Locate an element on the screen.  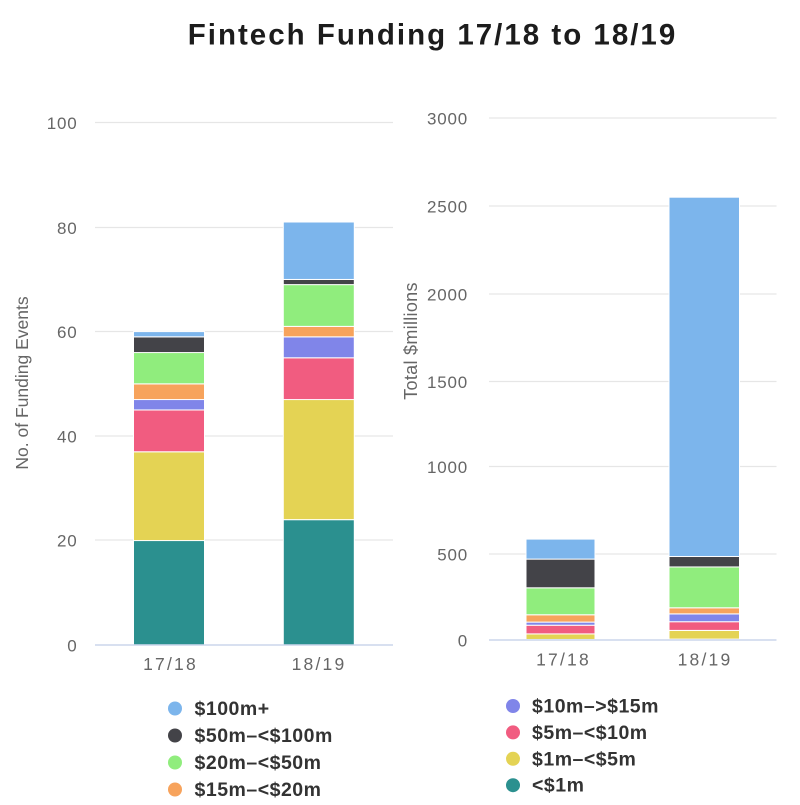
svg-text: No. of Funding Events is located at coordinates (22, 382).